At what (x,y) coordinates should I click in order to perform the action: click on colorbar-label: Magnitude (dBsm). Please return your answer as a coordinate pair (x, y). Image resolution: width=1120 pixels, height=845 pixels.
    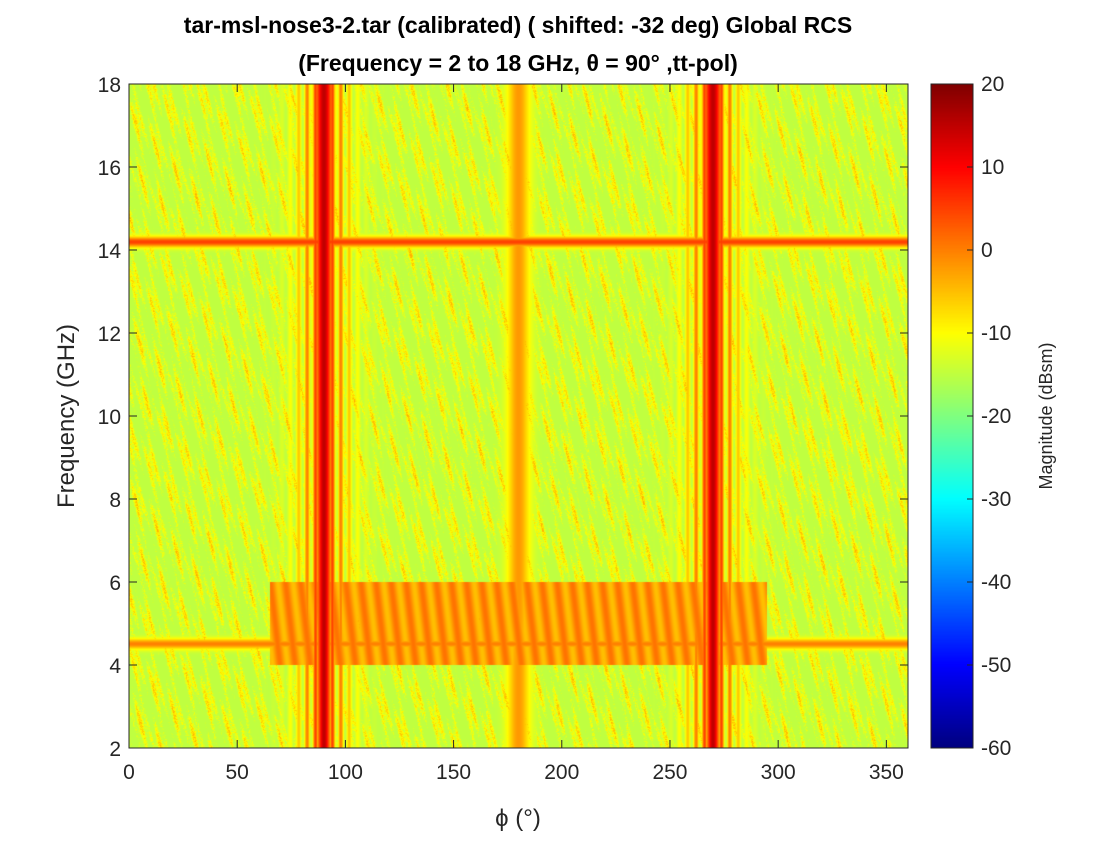
    Looking at the image, I should click on (1046, 415).